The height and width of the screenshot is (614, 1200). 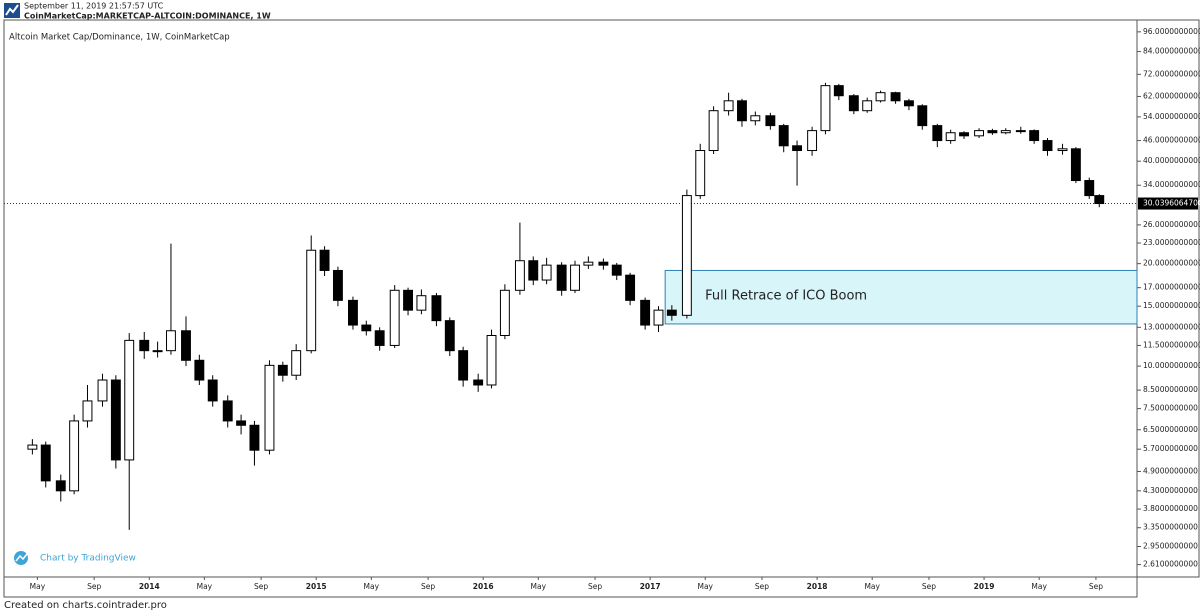 I want to click on y-tick-label: 11.5000000000, so click(x=1171, y=344).